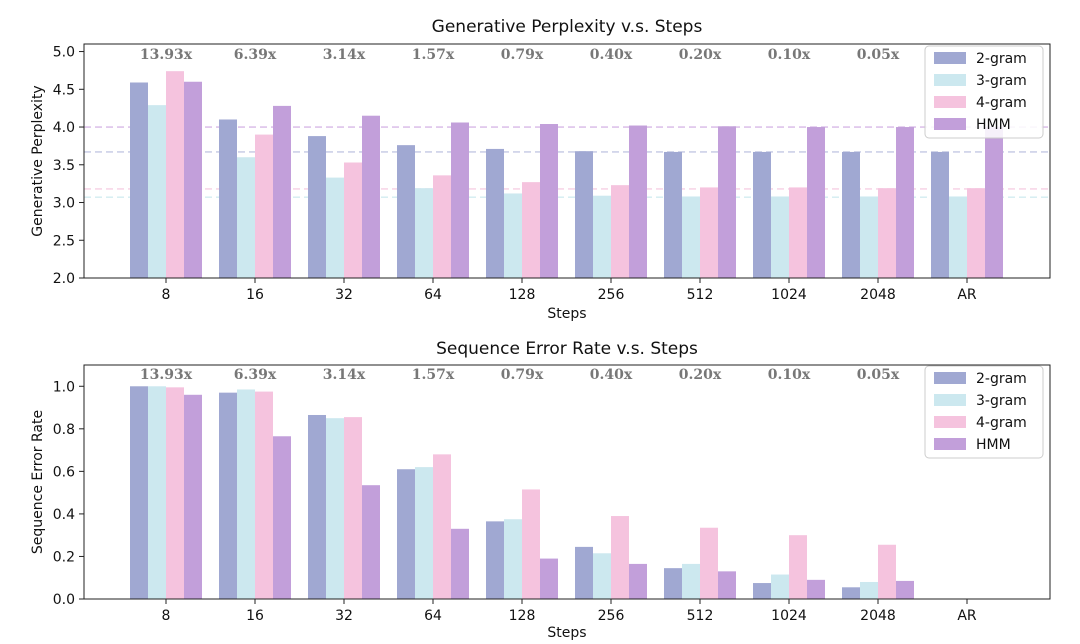 This screenshot has width=1080, height=644. I want to click on y-tick-label: 2.5, so click(64, 241).